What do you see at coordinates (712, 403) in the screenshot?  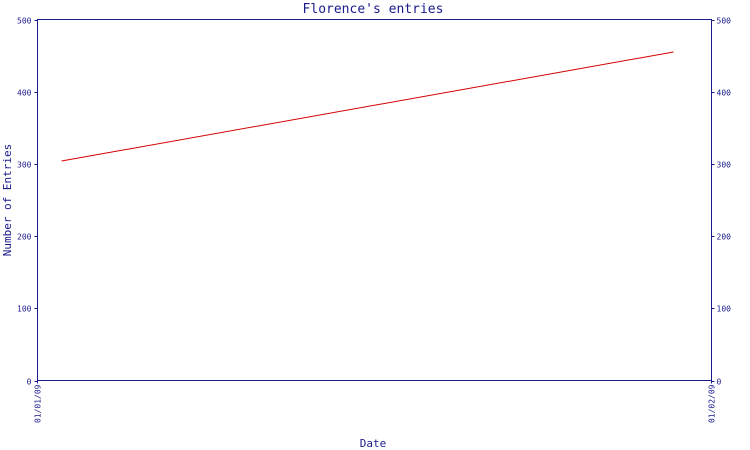 I see `x-tick-label: 01/02/09` at bounding box center [712, 403].